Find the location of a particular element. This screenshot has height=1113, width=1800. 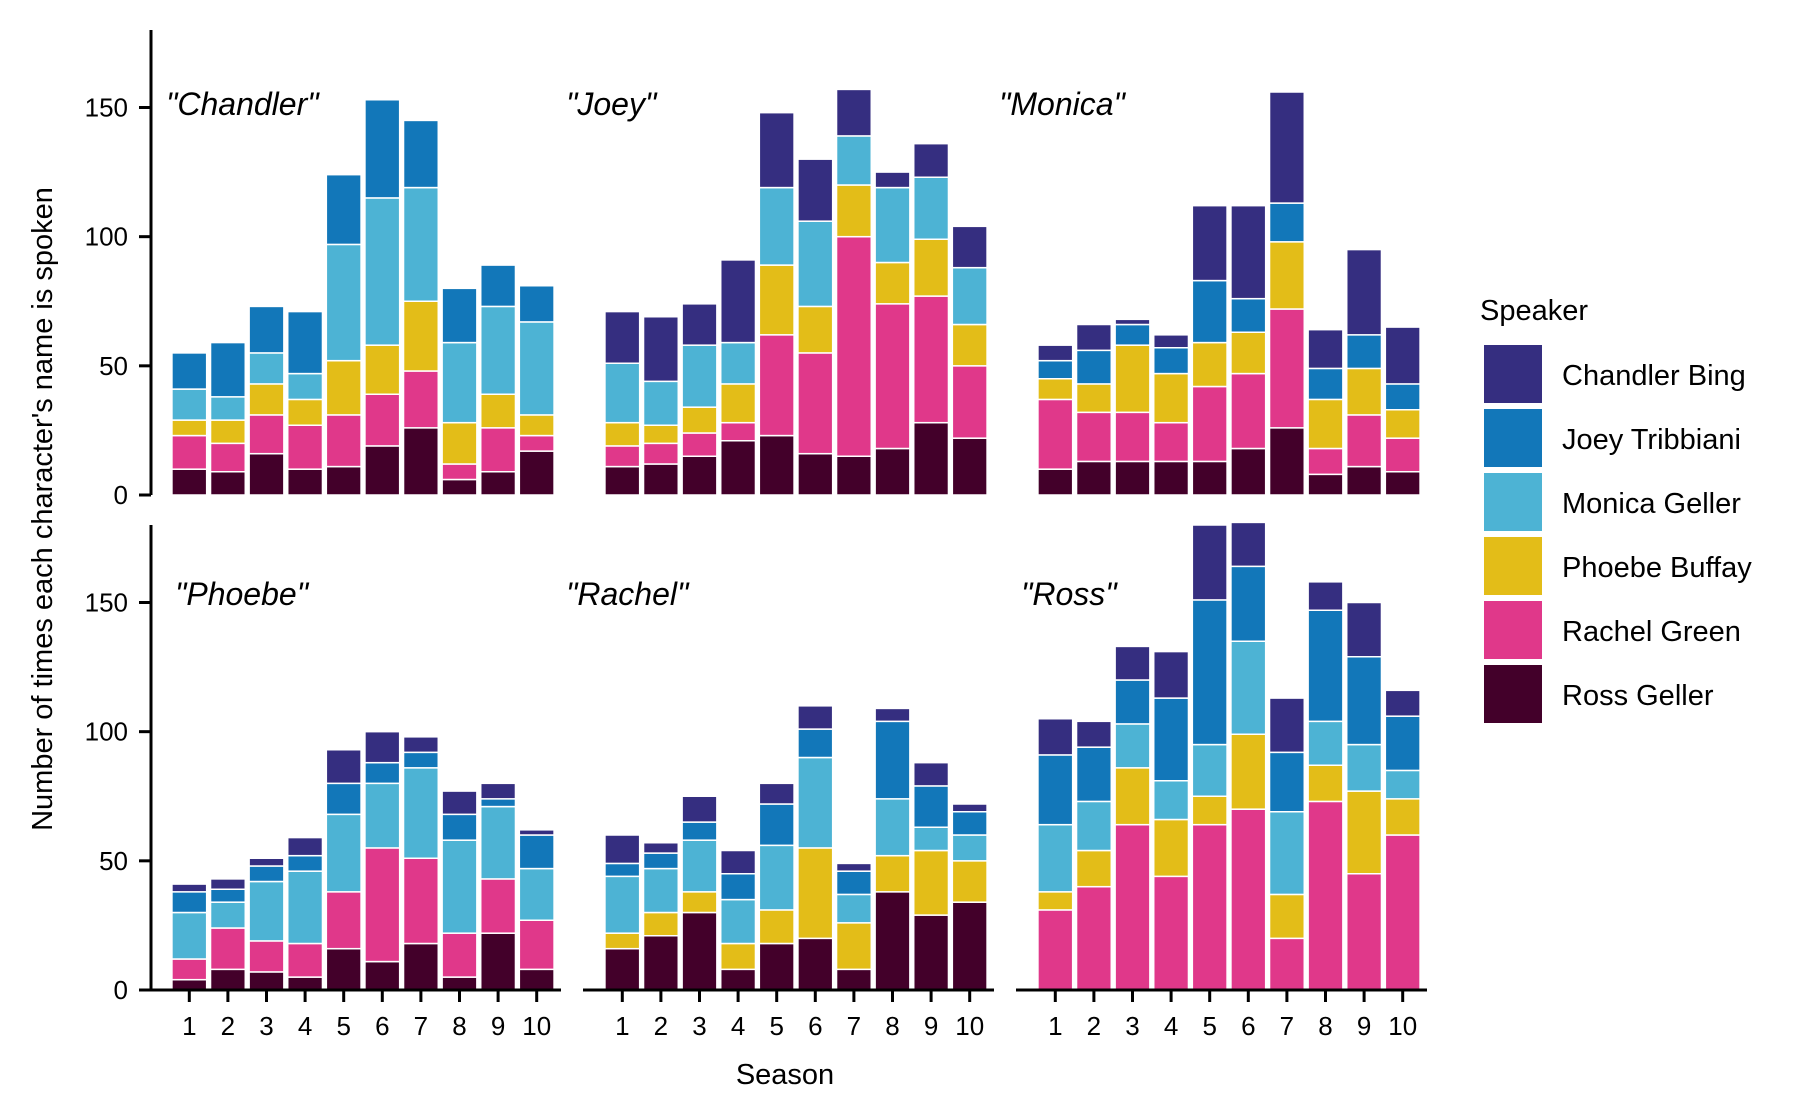

x-tick-label: 9 is located at coordinates (1364, 1026).